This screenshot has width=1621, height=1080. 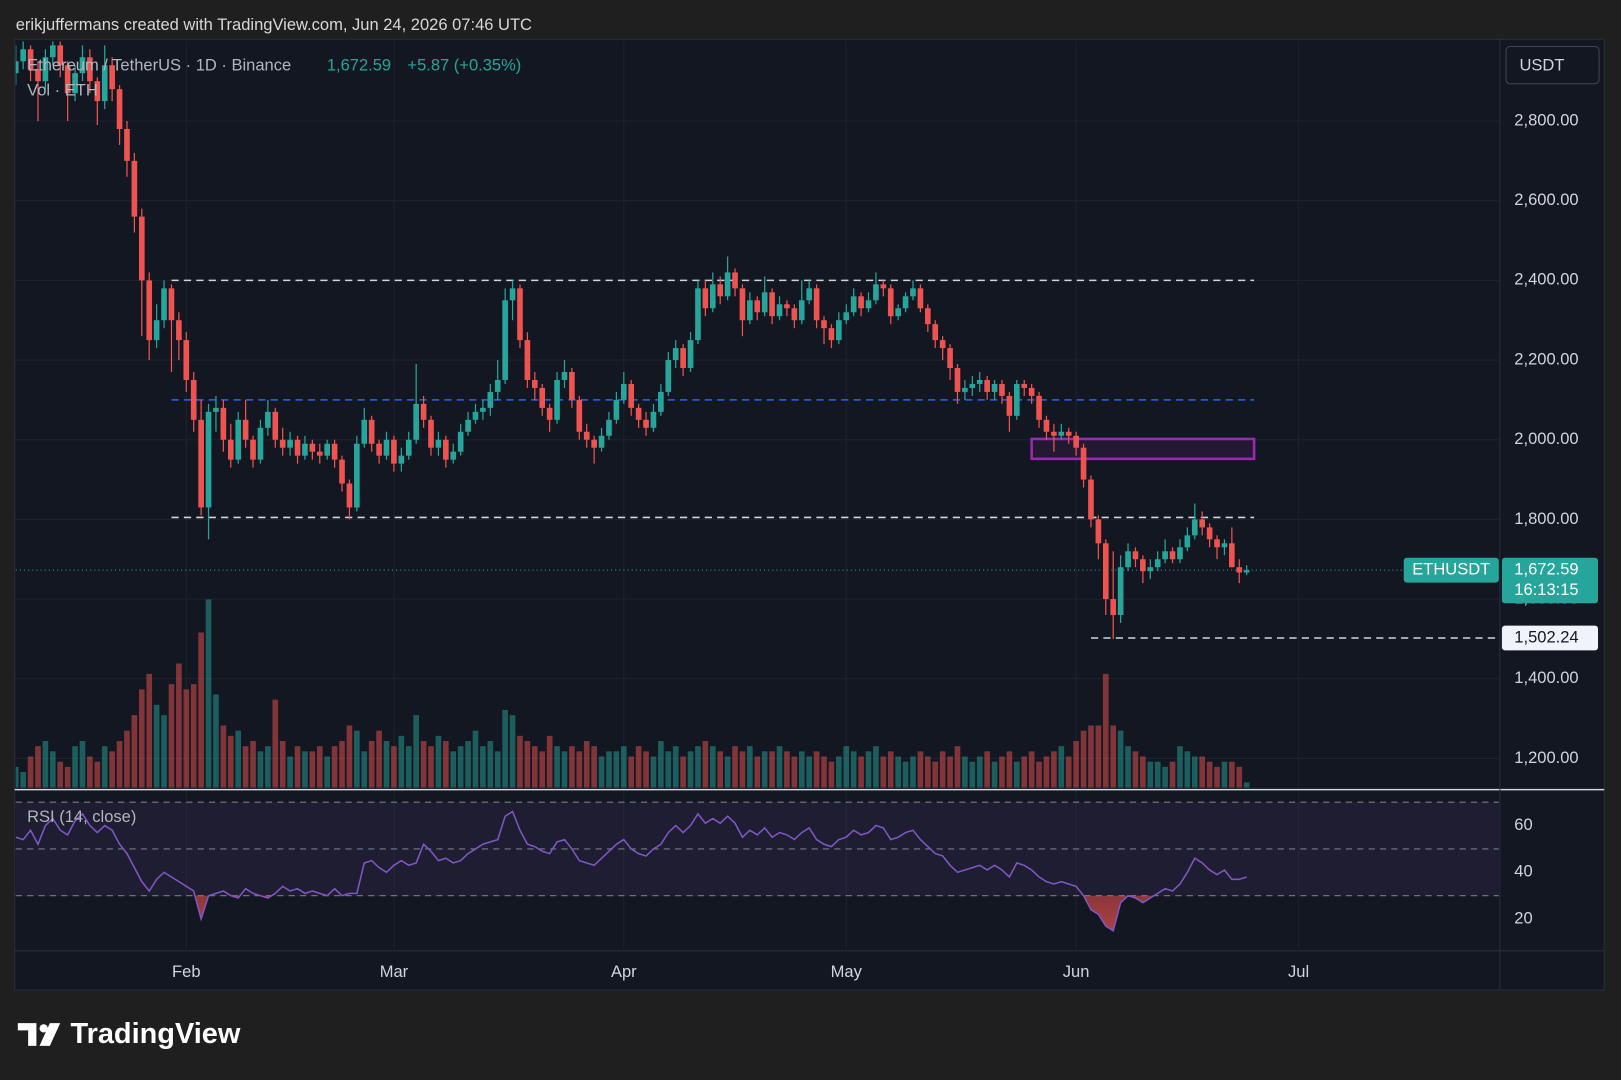 I want to click on volume-bars, so click(x=632, y=693).